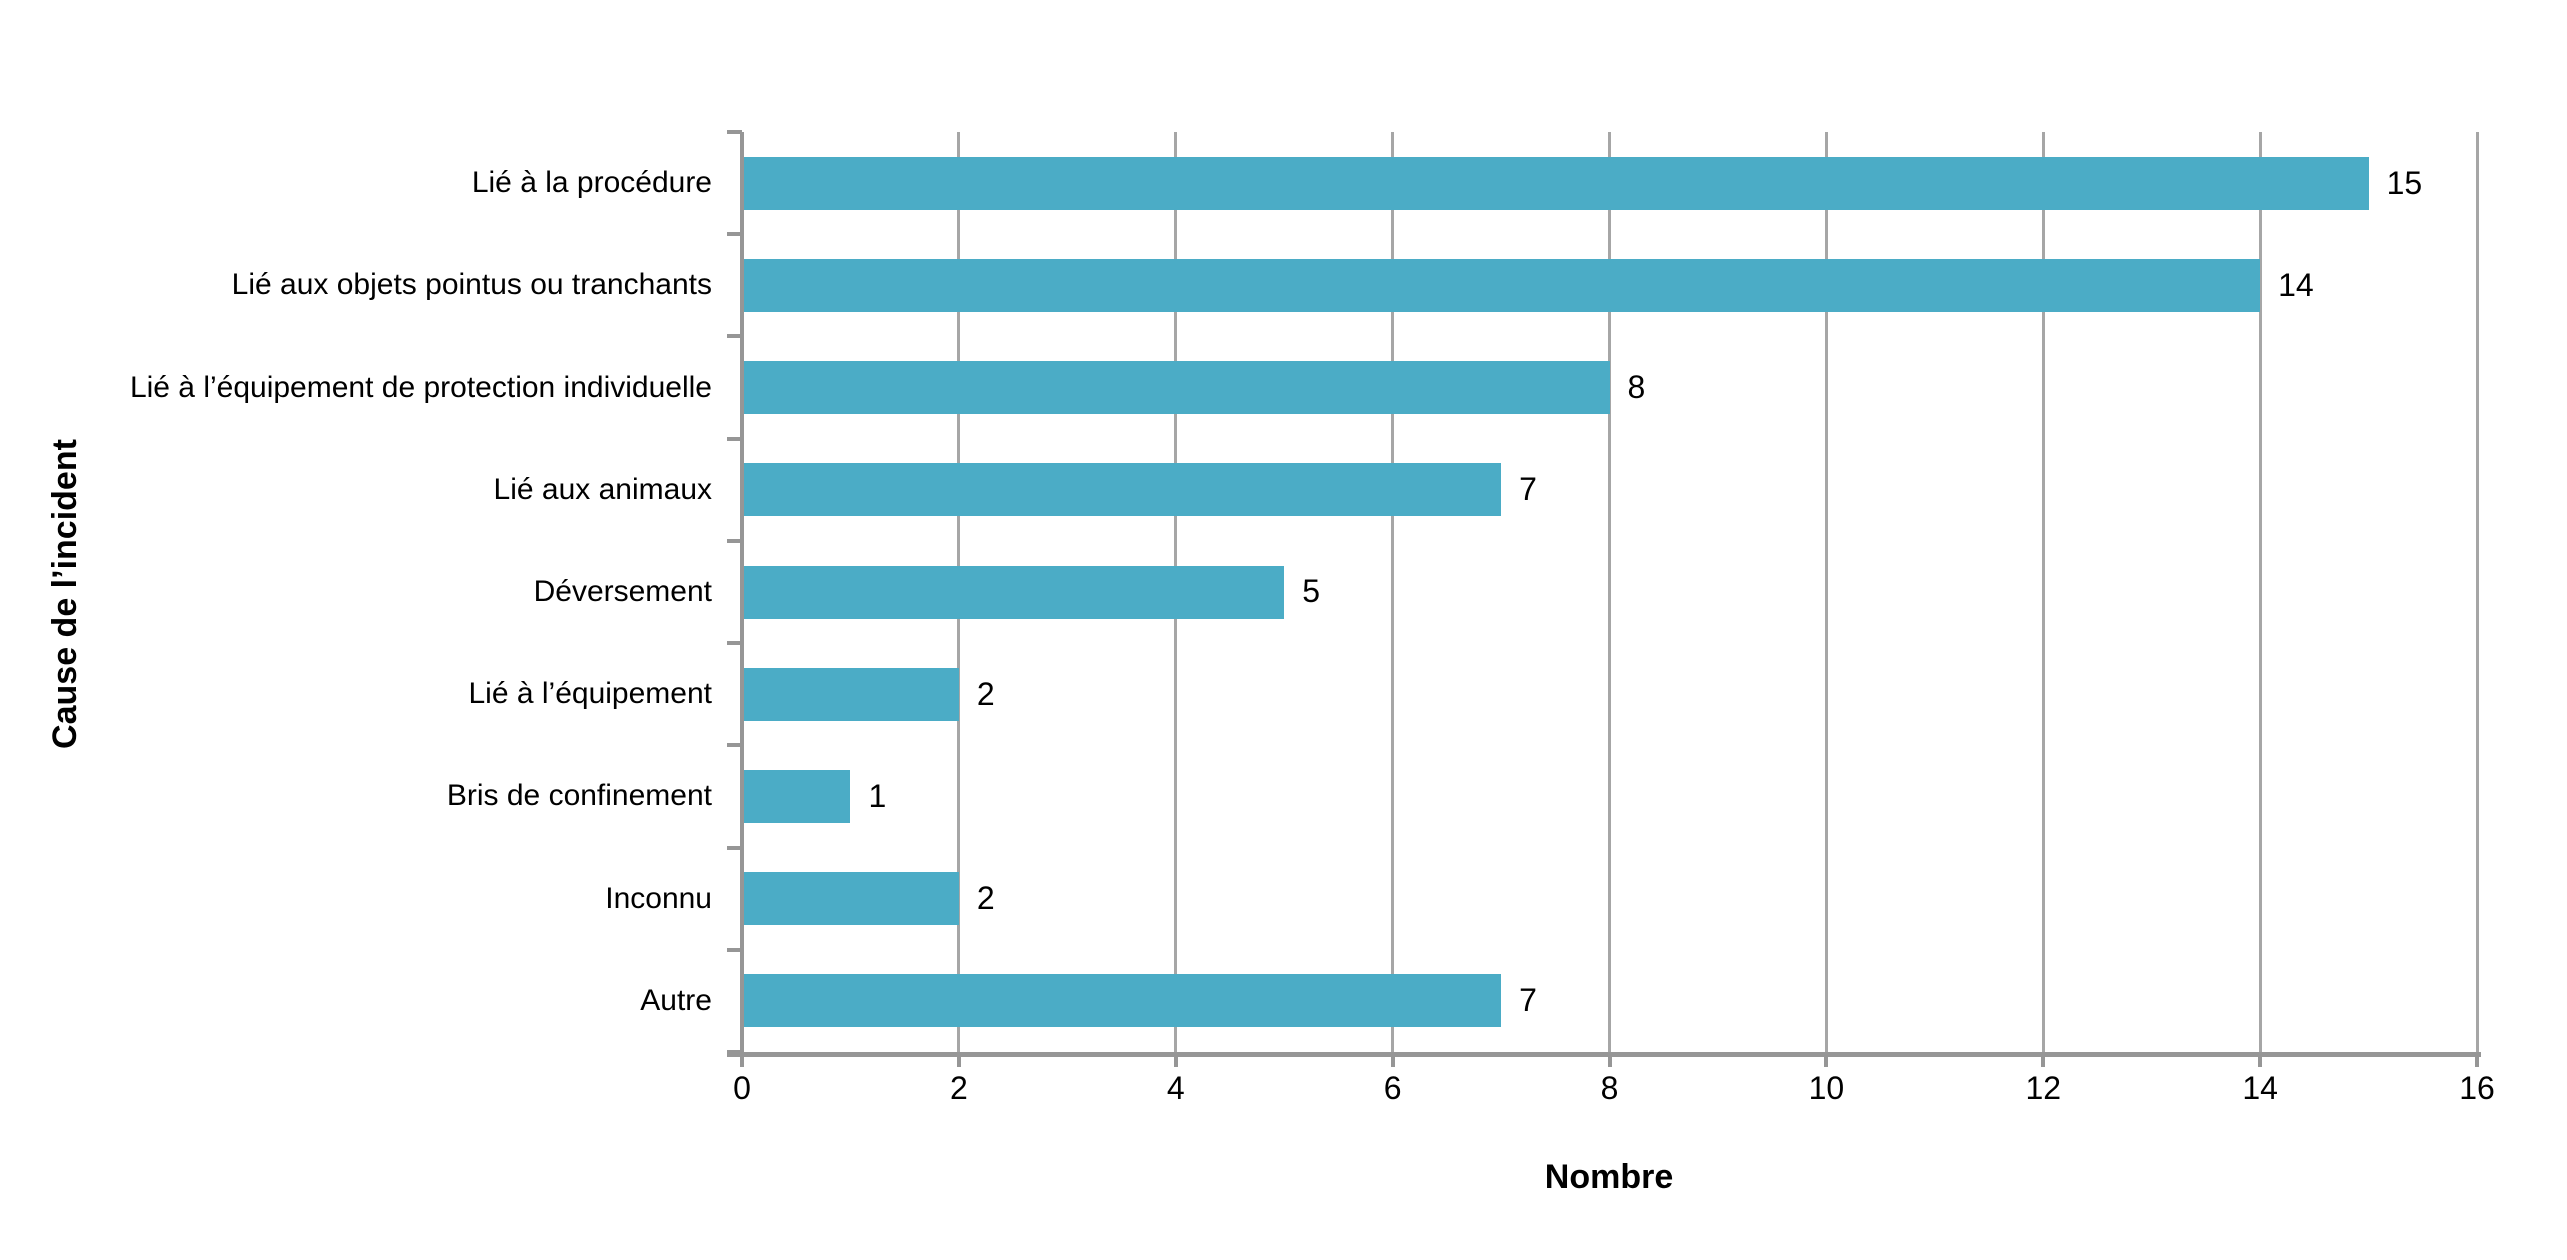 This screenshot has width=2567, height=1260. I want to click on category-label: Bris de confinement, so click(579, 796).